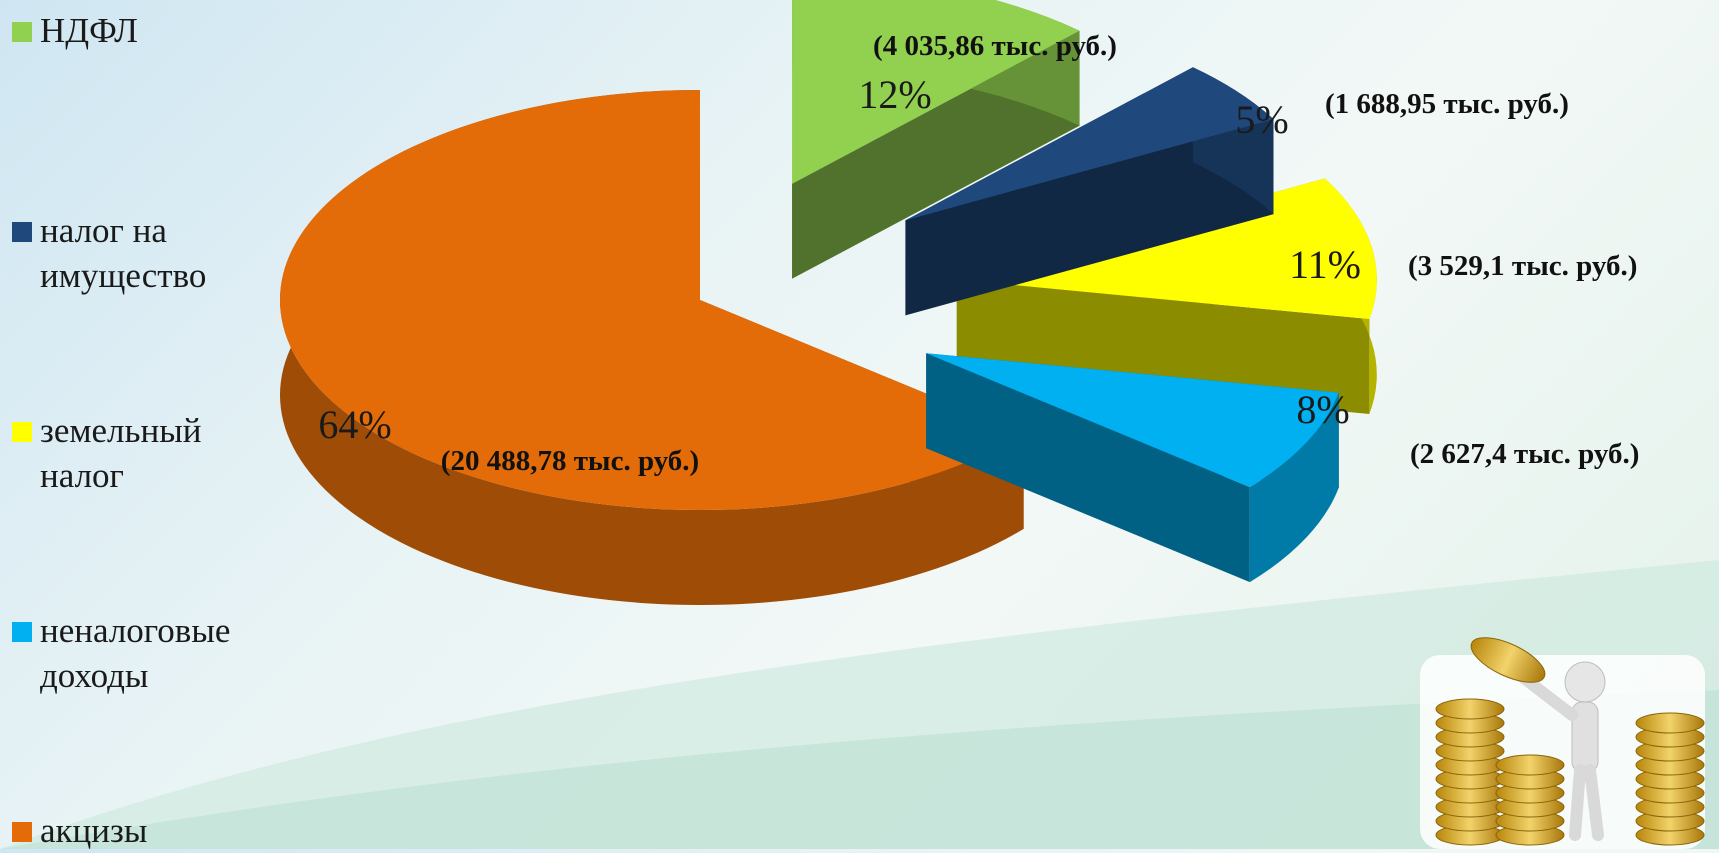 This screenshot has height=853, width=1719. I want to click on legend-item-property-tax: налог на имущество, so click(151, 253).